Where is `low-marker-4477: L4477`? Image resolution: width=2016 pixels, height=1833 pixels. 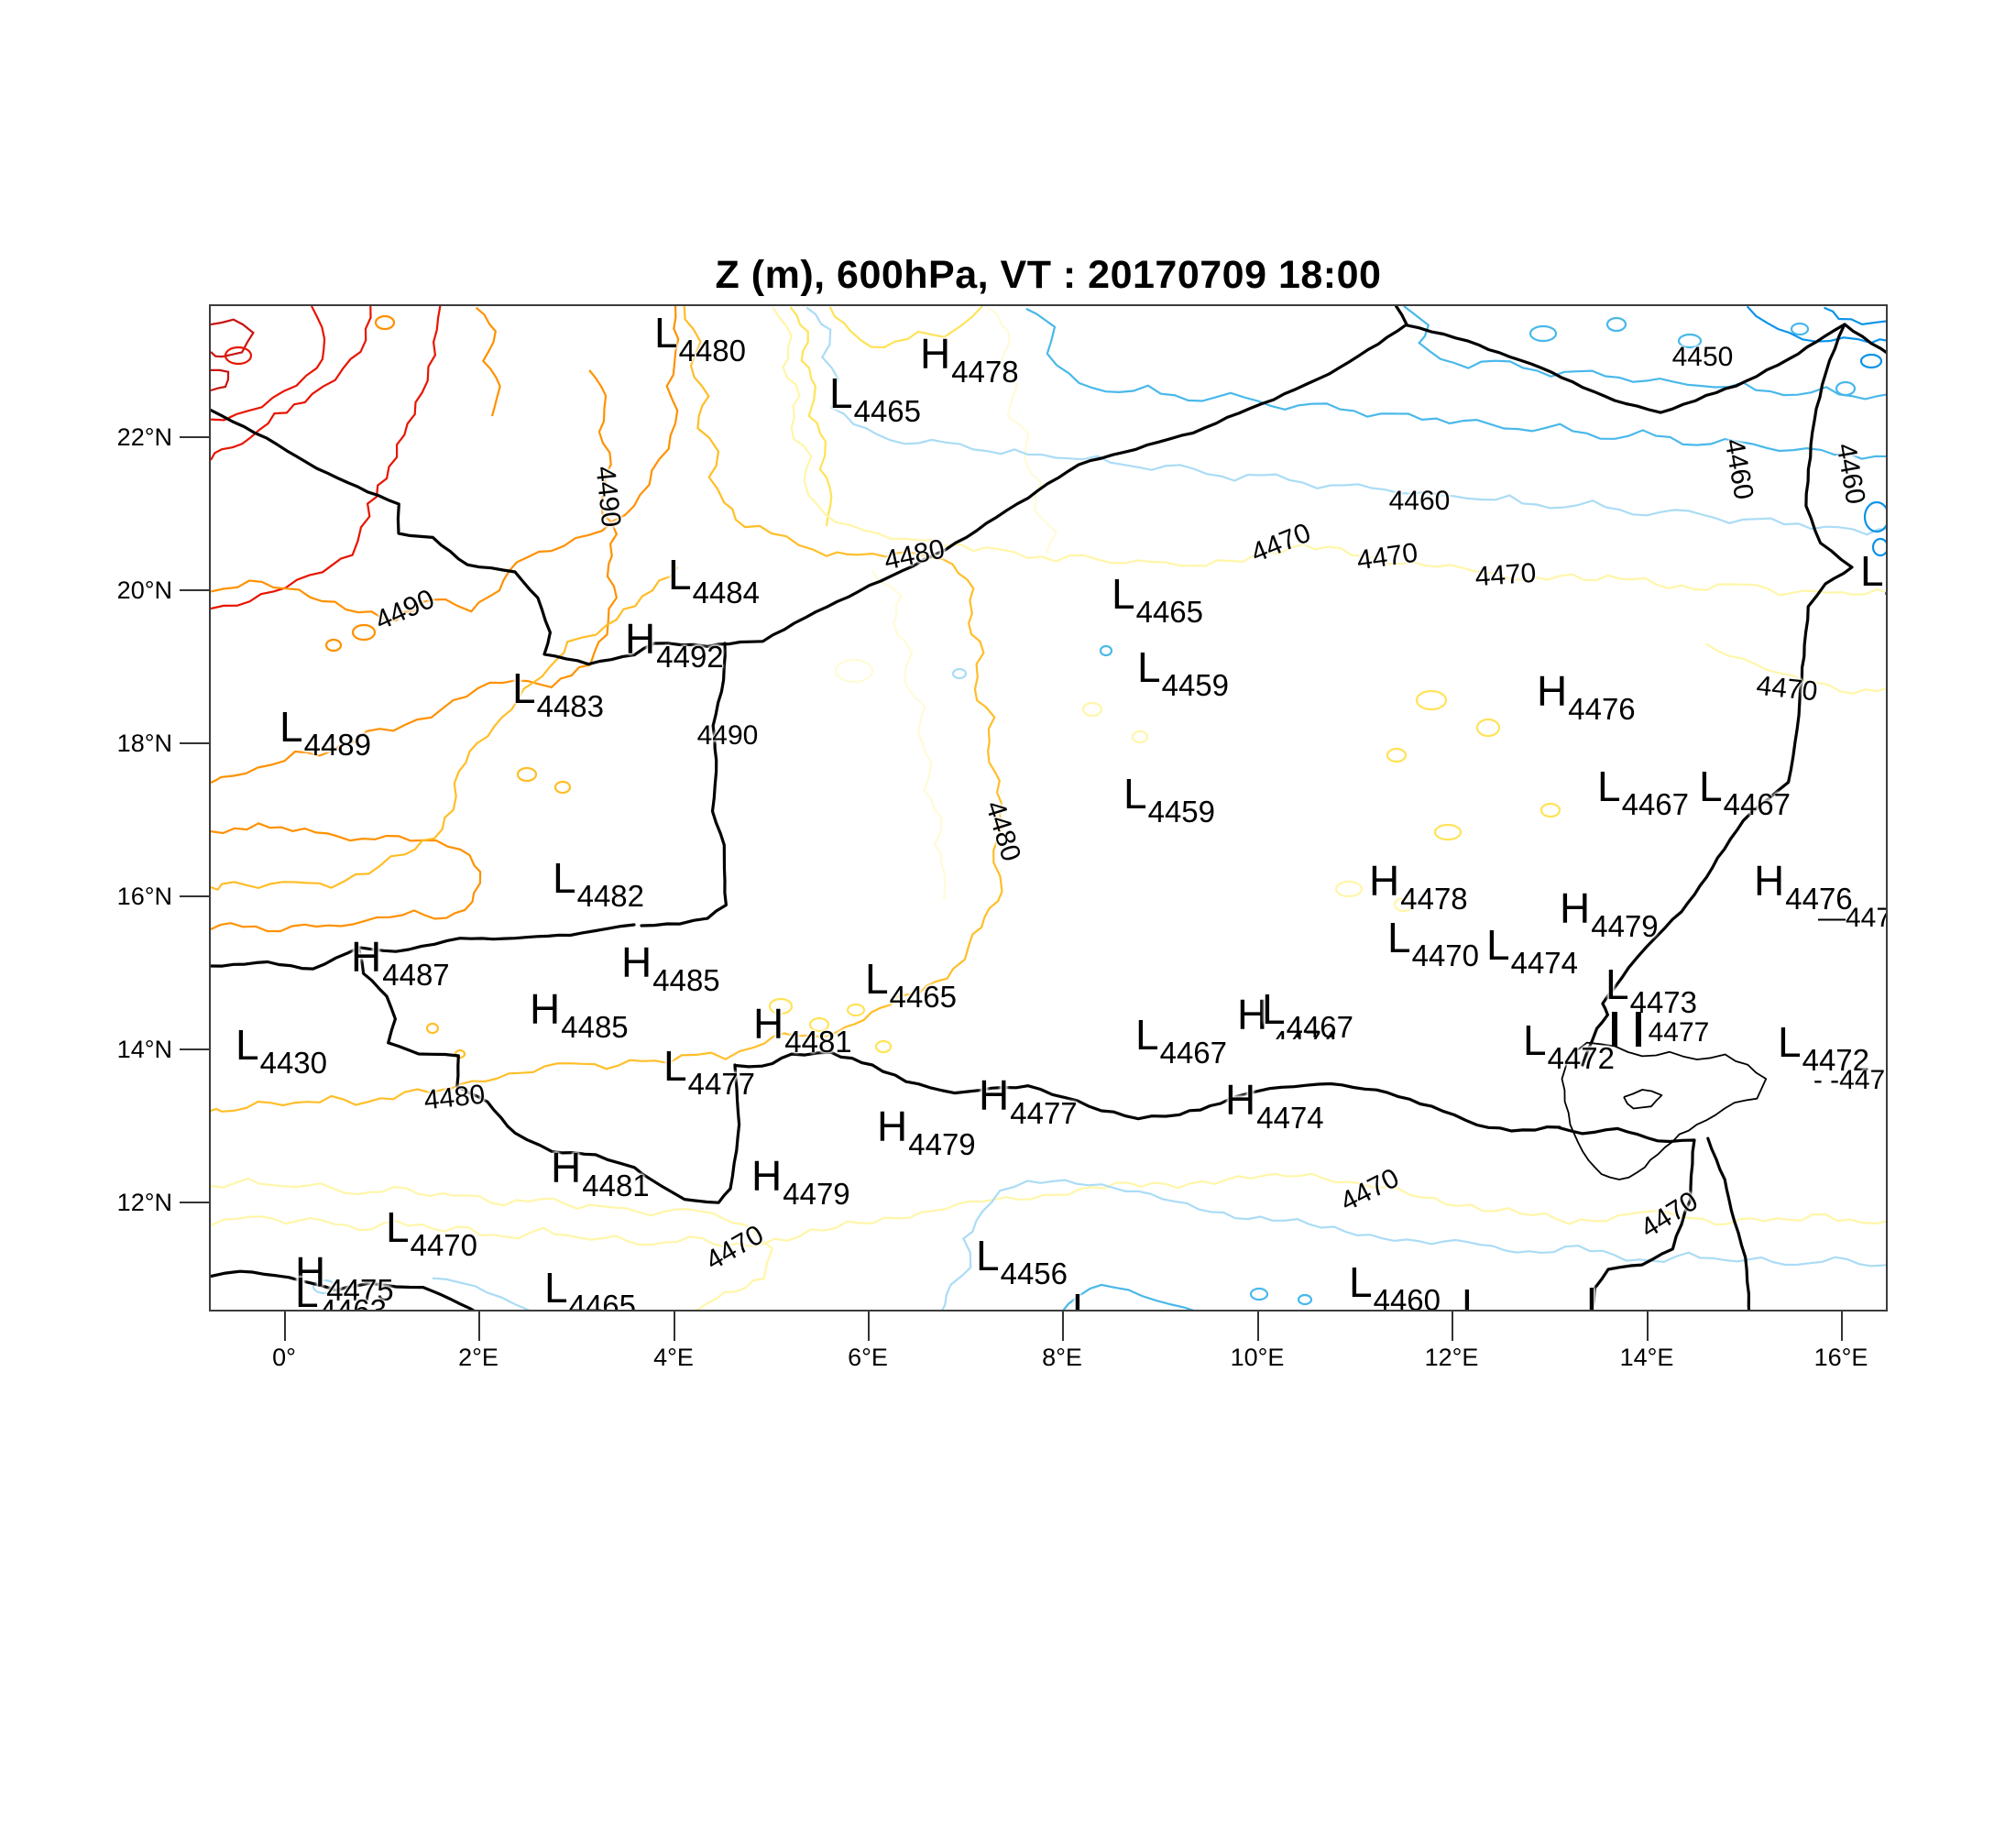
low-marker-4477: L4477 is located at coordinates (709, 1071).